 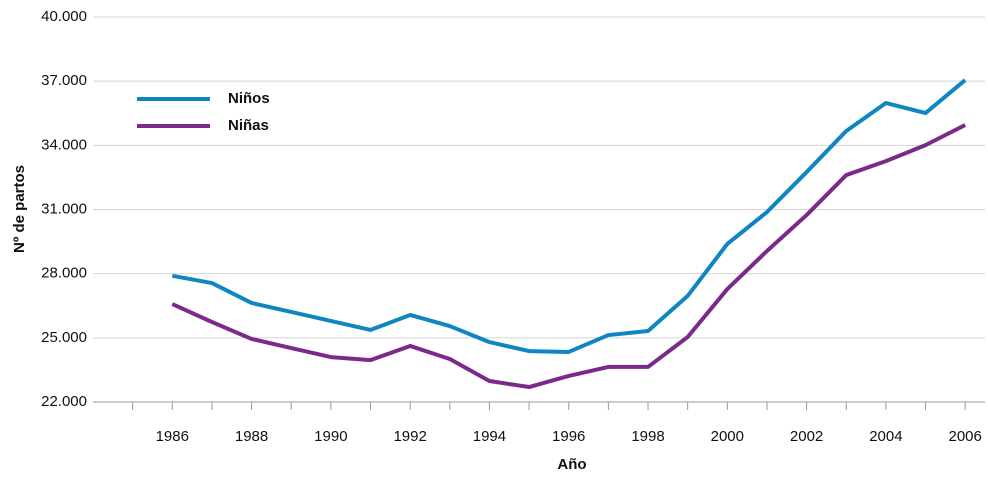 I want to click on x-tick-label: 2000, so click(x=727, y=436).